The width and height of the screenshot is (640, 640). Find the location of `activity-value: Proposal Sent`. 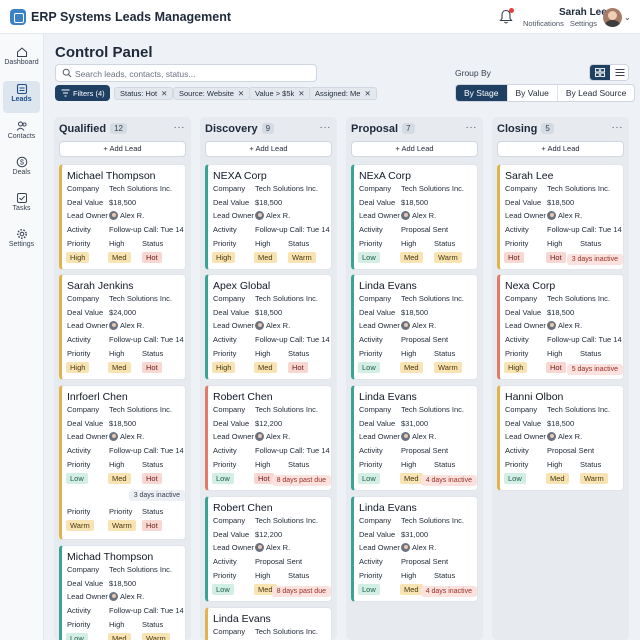

activity-value: Proposal Sent is located at coordinates (571, 450).